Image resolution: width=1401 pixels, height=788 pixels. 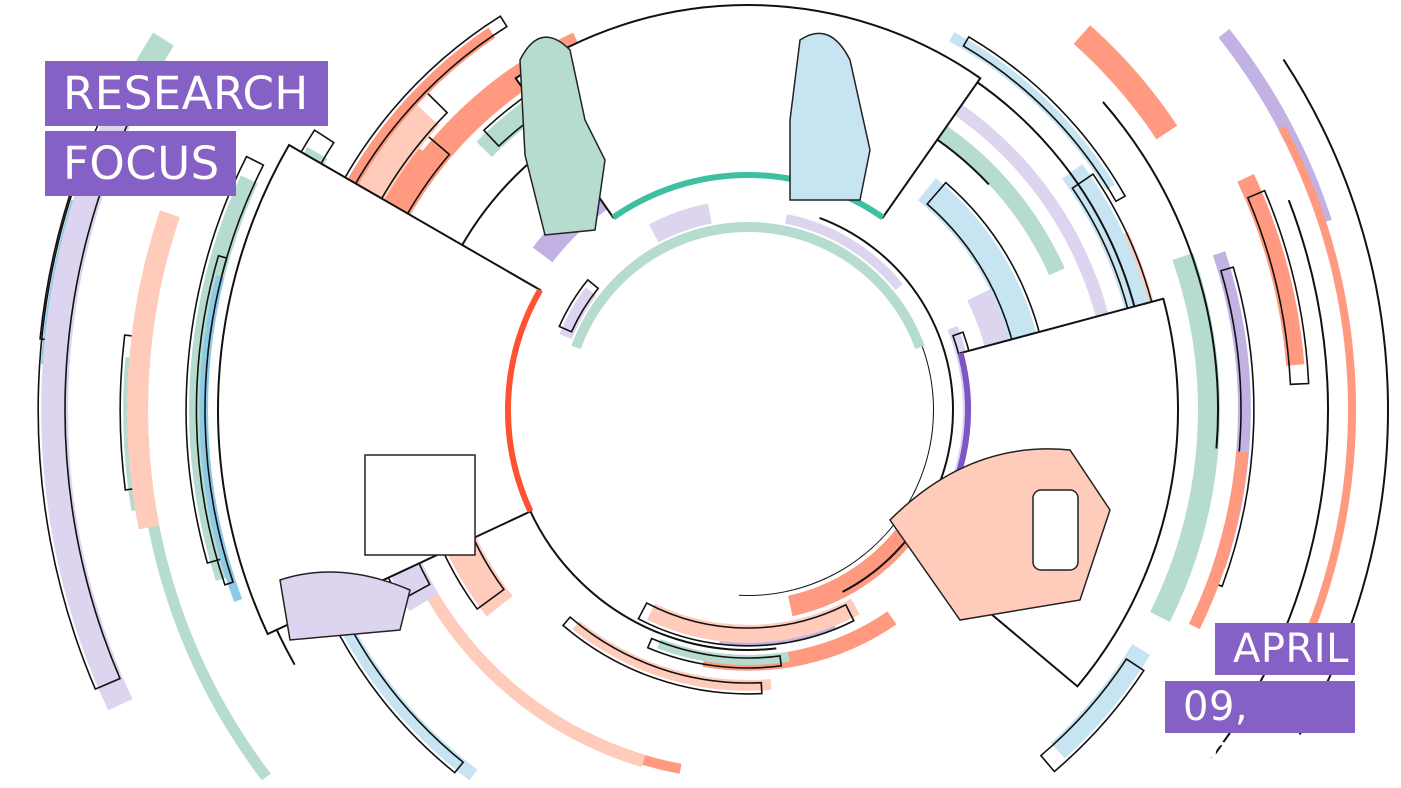 What do you see at coordinates (1285, 649) in the screenshot?
I see `date-month: APRIL` at bounding box center [1285, 649].